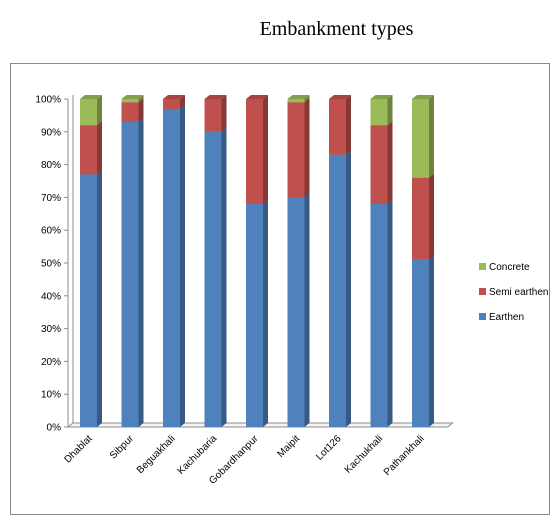 This screenshot has width=553, height=520. I want to click on y-tick-label: 100%, so click(48, 100).